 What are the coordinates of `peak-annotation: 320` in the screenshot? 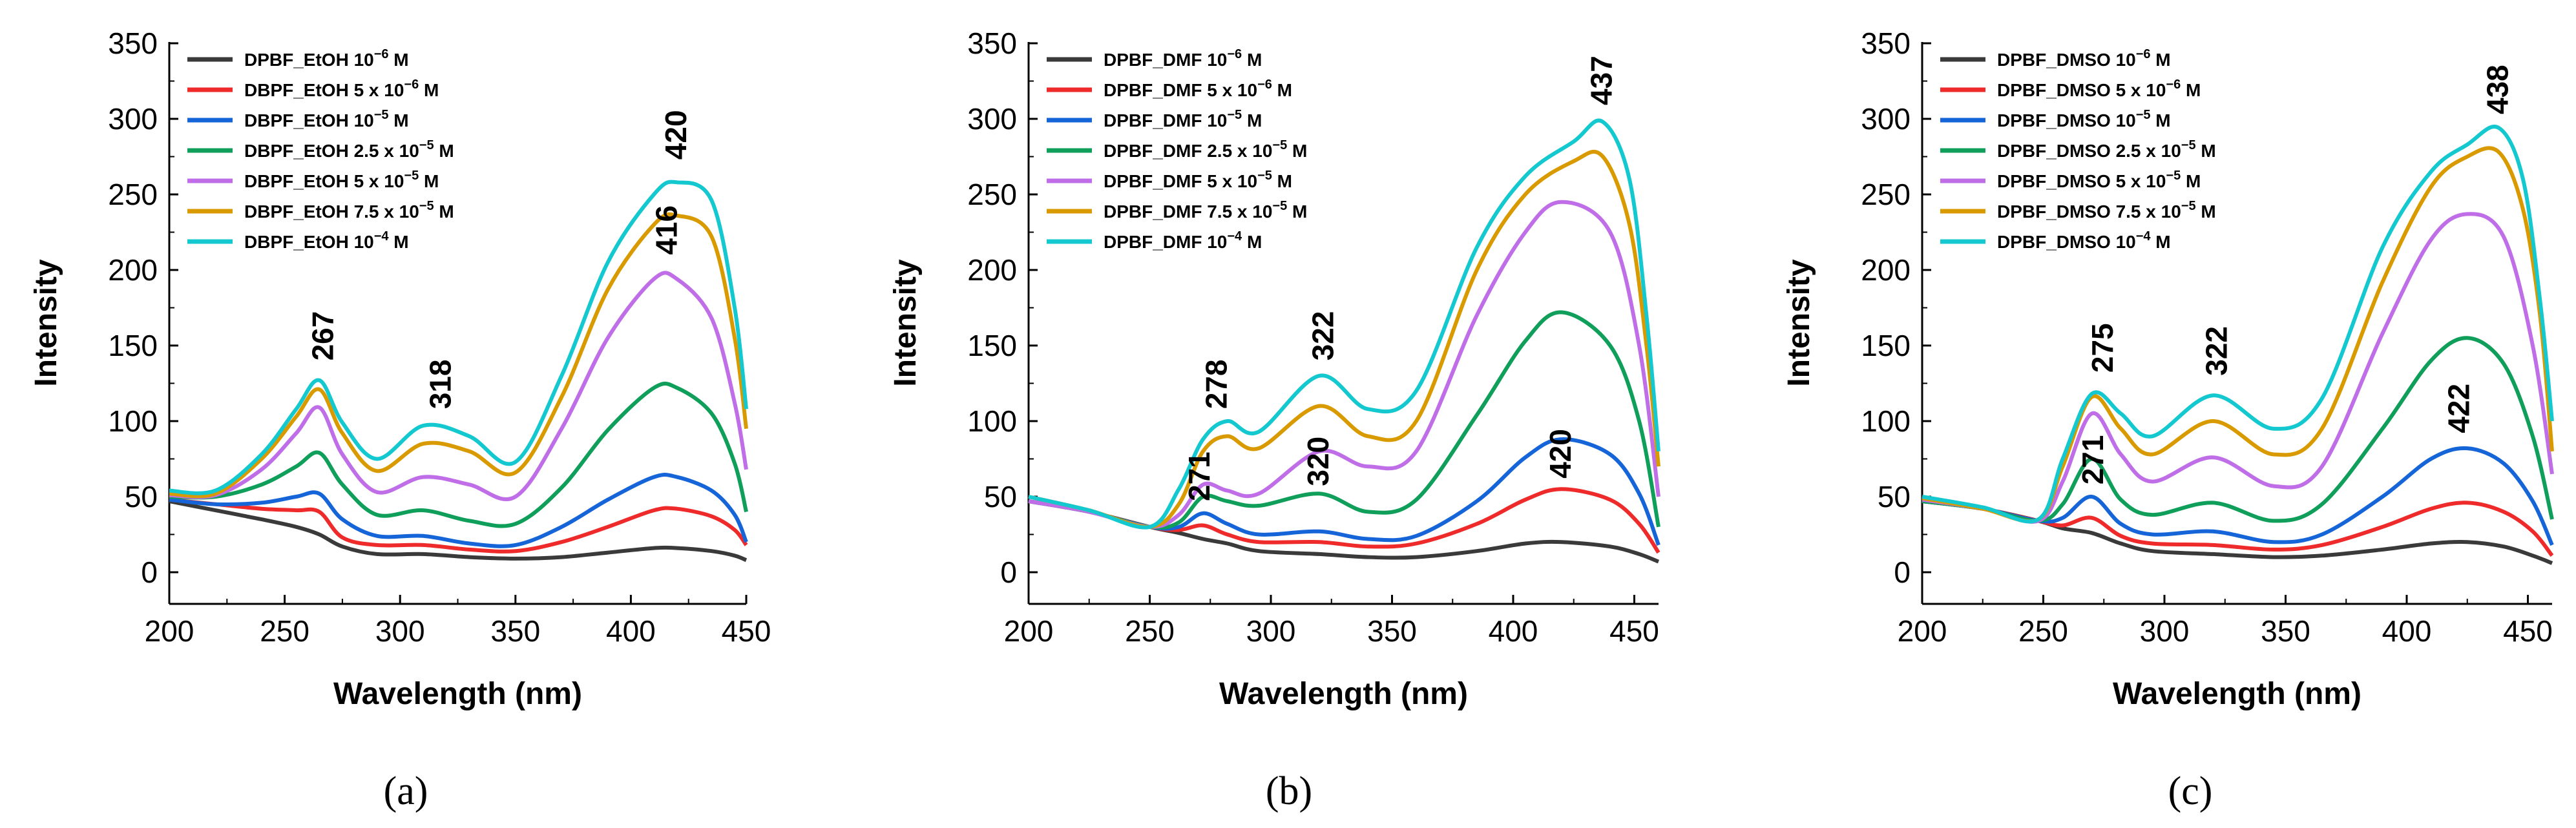 It's located at (1318, 461).